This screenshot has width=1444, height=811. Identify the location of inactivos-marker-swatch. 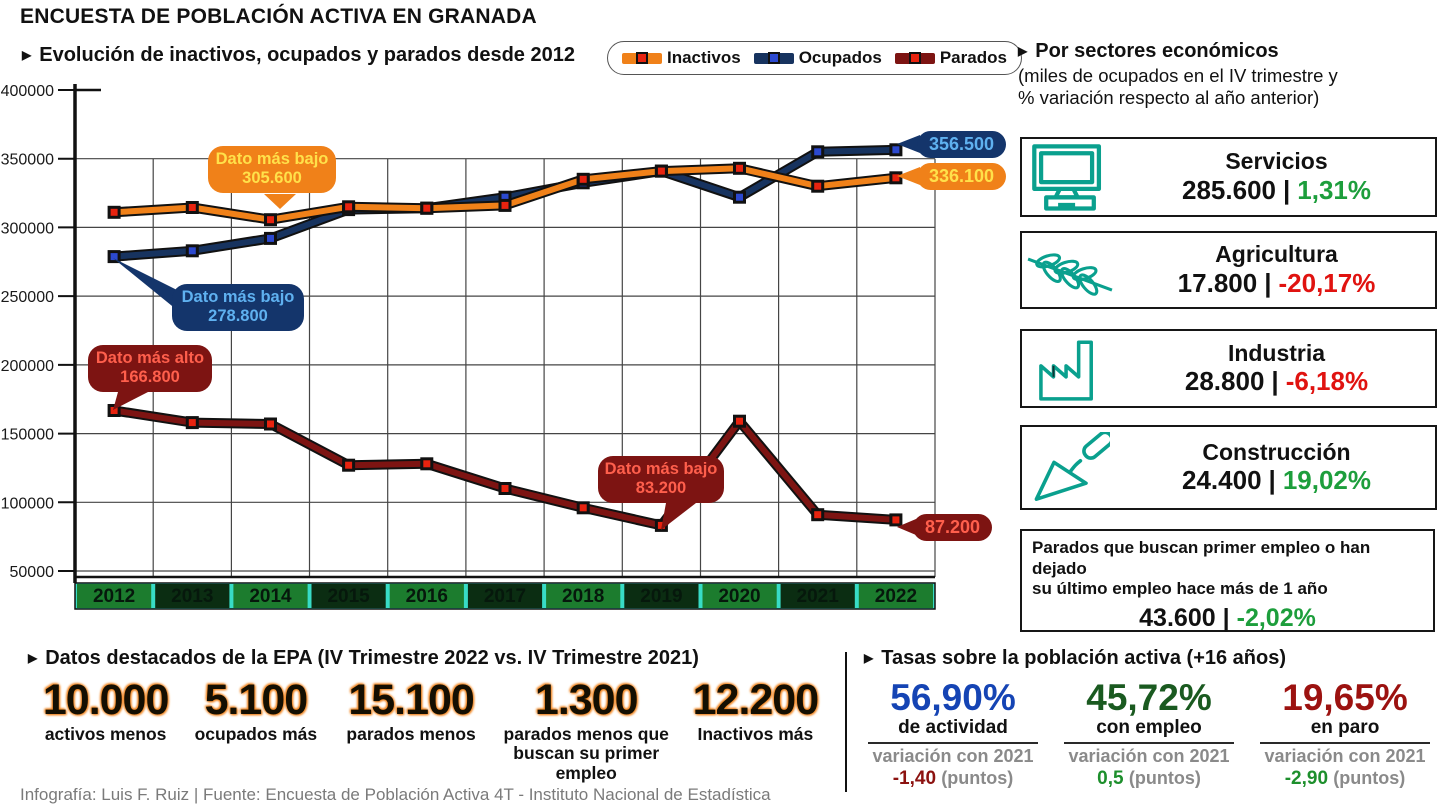
(642, 58).